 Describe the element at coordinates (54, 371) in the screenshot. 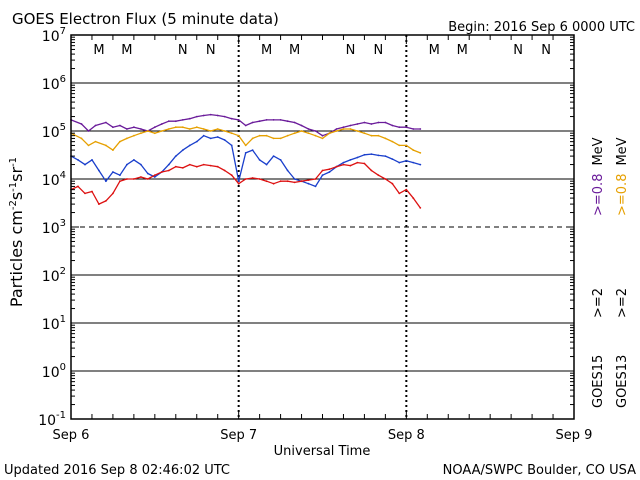

I see `y-tick-label-0: 10⁰` at that location.